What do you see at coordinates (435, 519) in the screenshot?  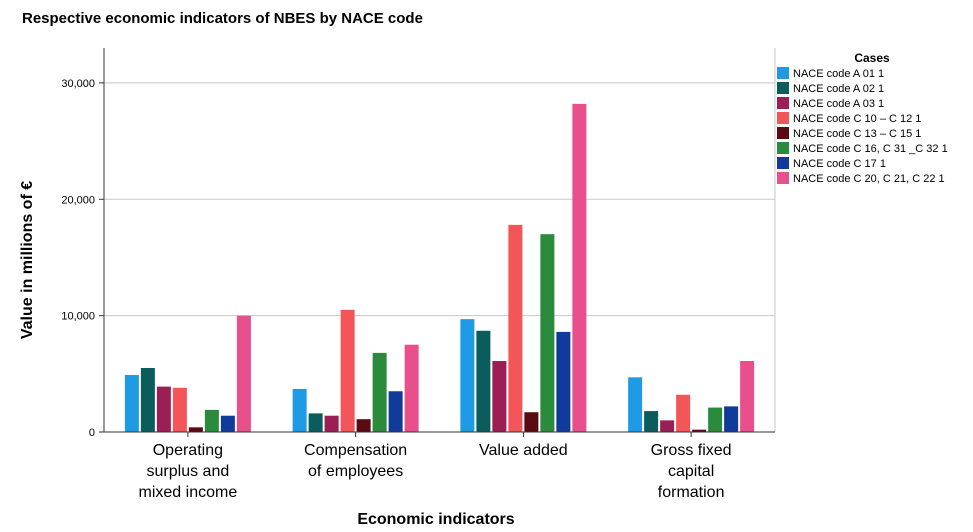 I see `x-axis-title: Economic indicators` at bounding box center [435, 519].